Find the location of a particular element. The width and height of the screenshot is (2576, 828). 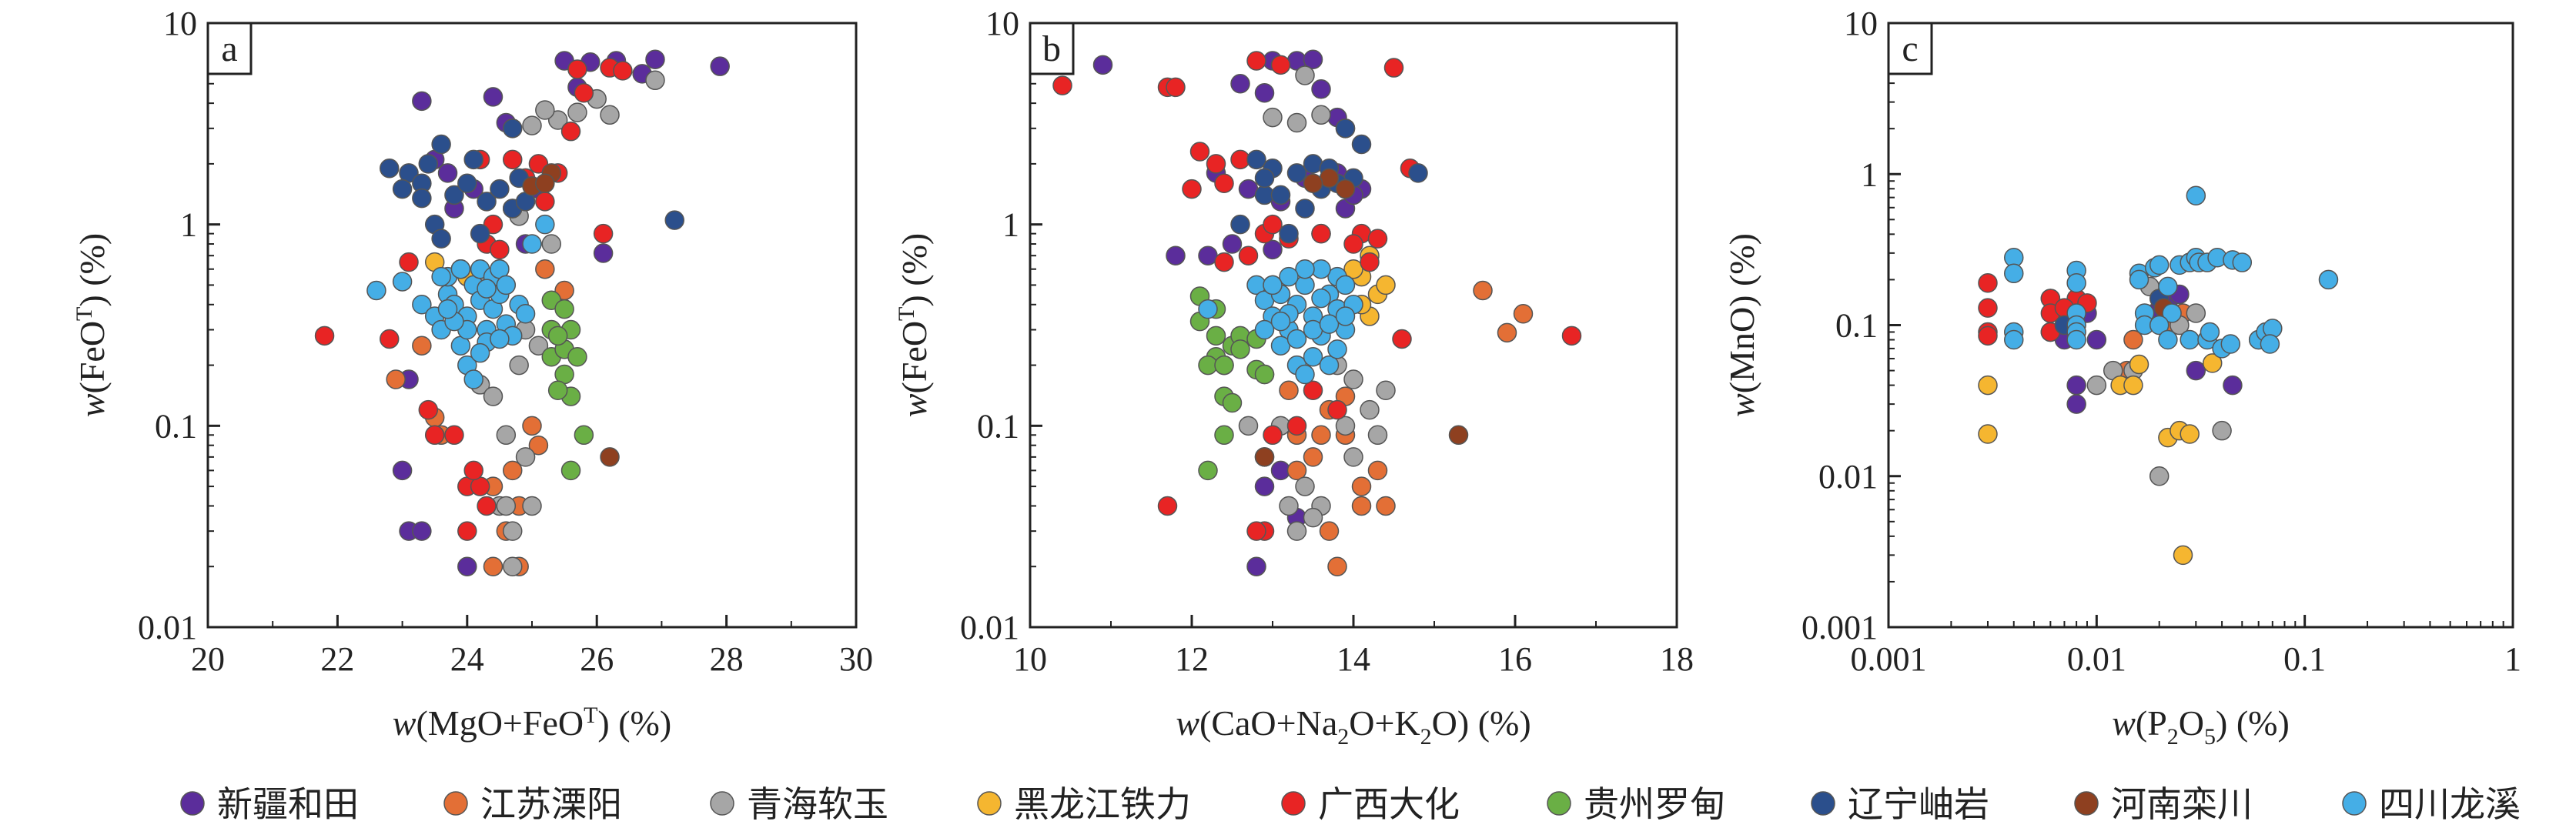

legend-label: 贵州罗甸 is located at coordinates (1655, 804).